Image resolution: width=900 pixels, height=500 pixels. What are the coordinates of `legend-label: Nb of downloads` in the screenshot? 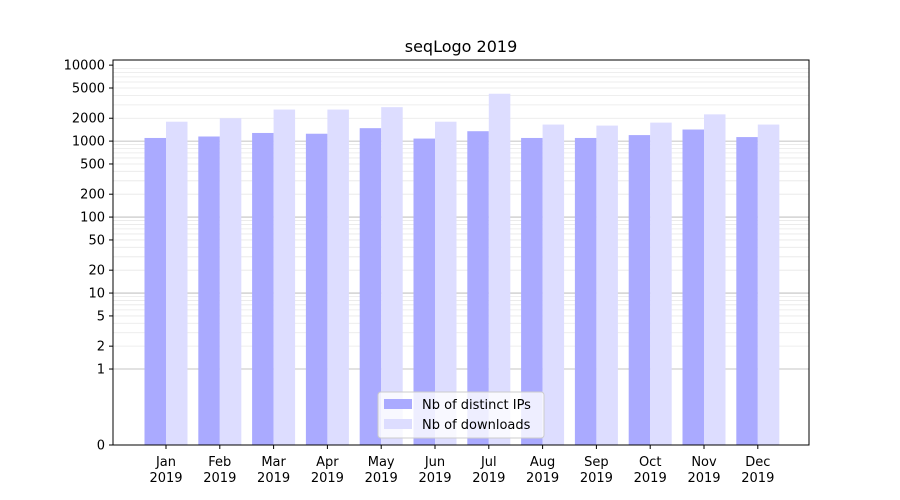 It's located at (476, 425).